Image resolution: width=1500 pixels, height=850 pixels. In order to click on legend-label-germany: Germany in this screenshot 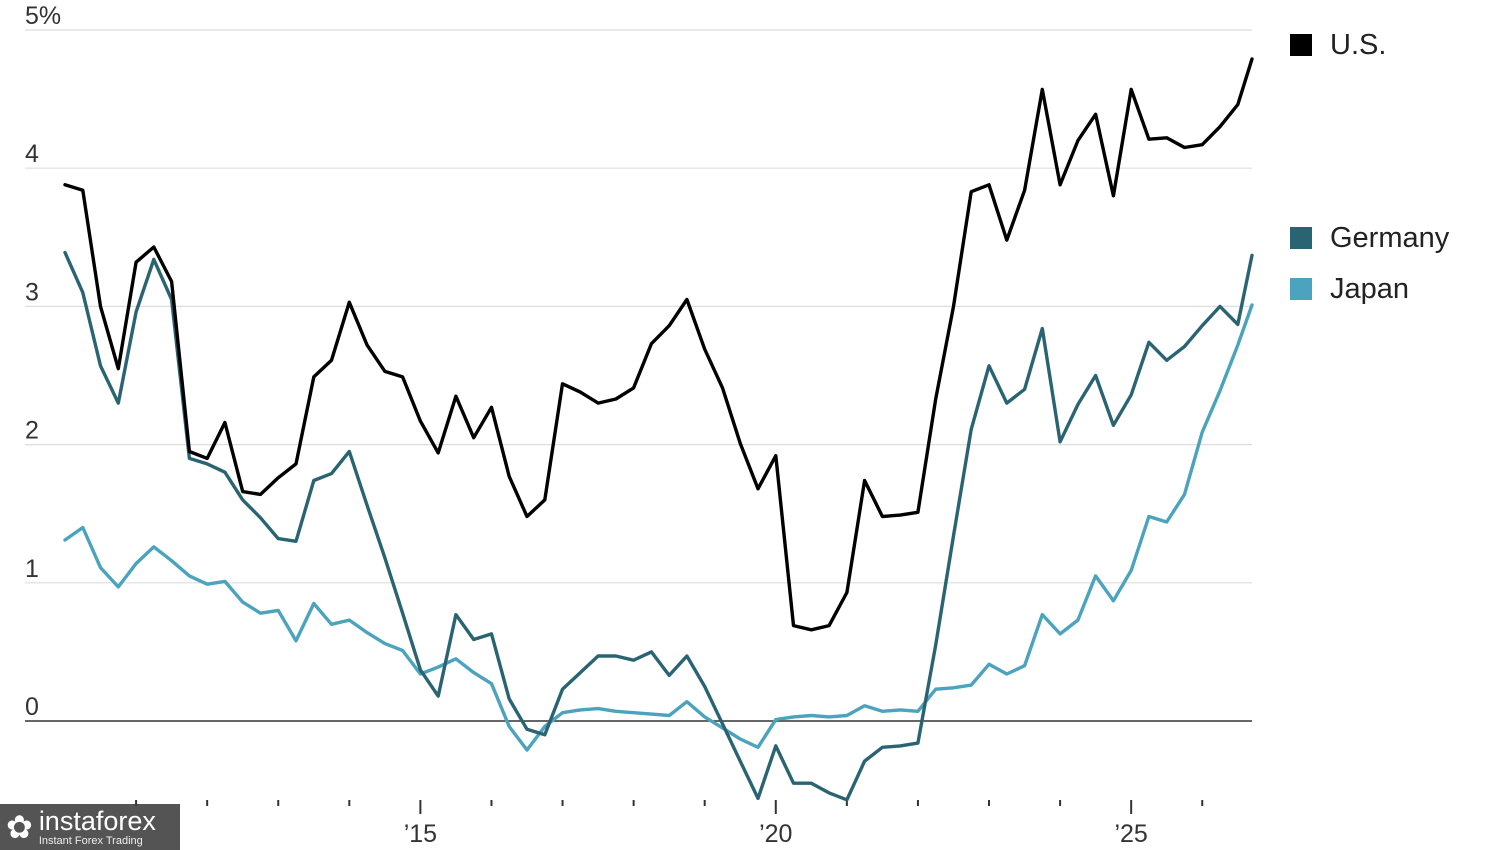, I will do `click(1390, 238)`.